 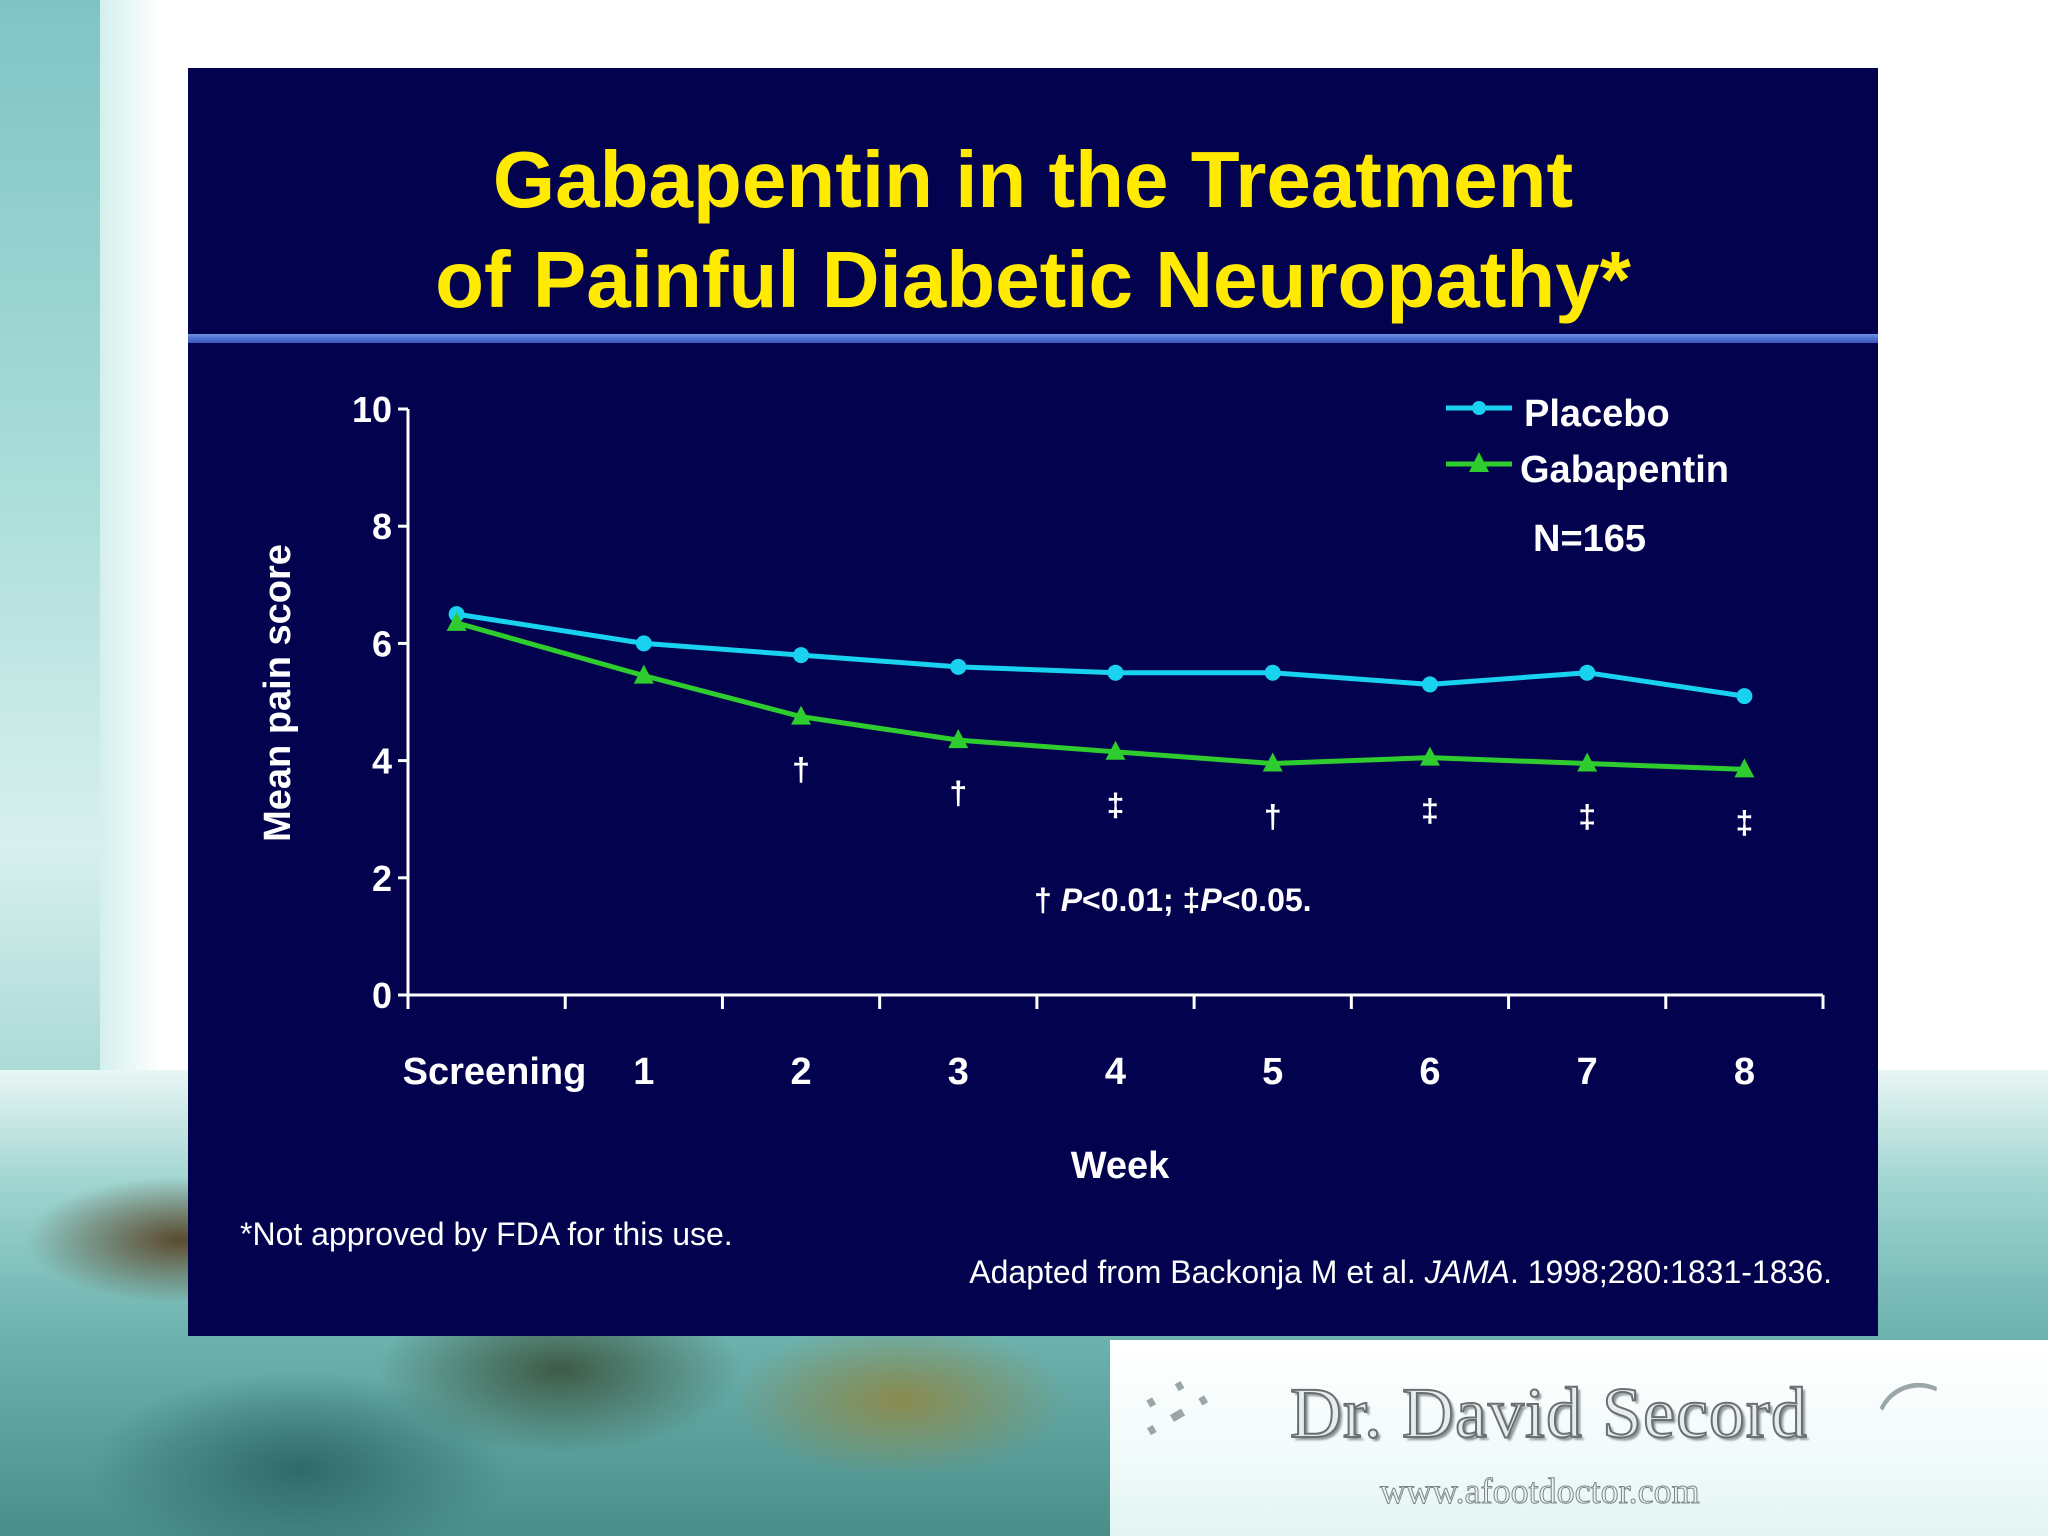 What do you see at coordinates (1071, 900) in the screenshot?
I see `p-value-label-1: P` at bounding box center [1071, 900].